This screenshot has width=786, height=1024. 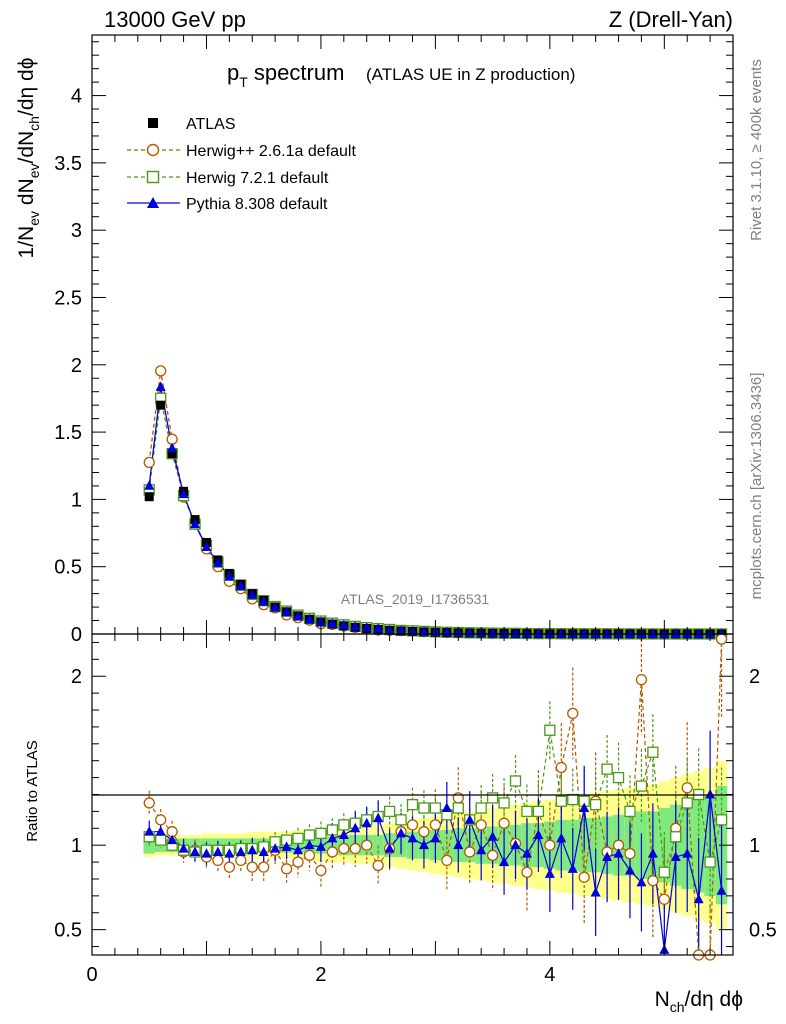 What do you see at coordinates (415, 599) in the screenshot?
I see `analysis-watermark: ATLAS_2019_I1736531` at bounding box center [415, 599].